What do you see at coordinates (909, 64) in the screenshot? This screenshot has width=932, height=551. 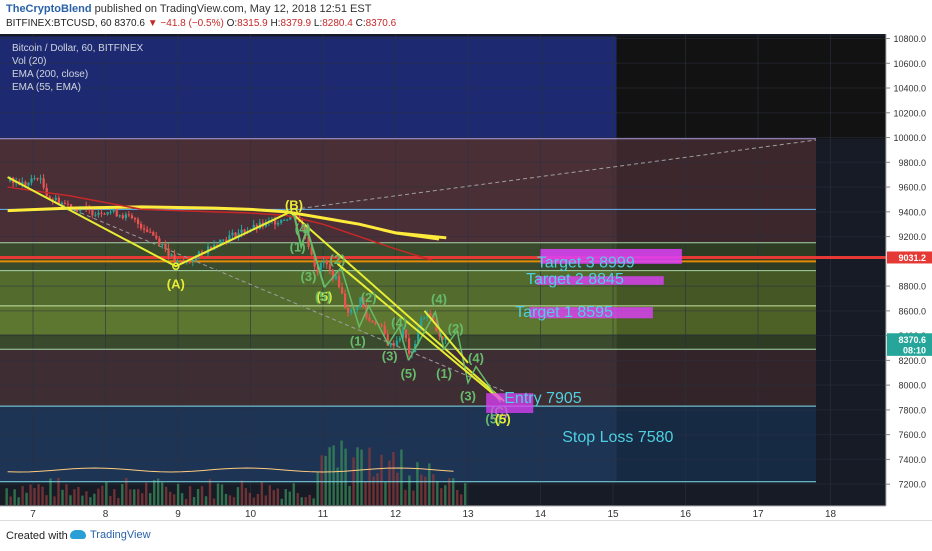 I see `y-tick-label: 10600.0` at bounding box center [909, 64].